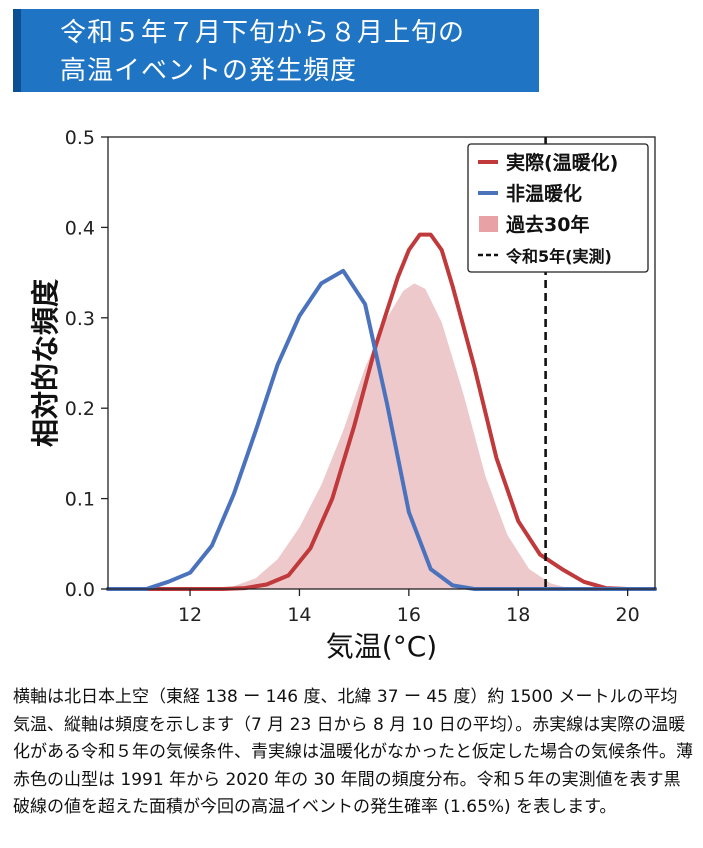 Image resolution: width=703 pixels, height=848 pixels. I want to click on y-axis-label: 相対的な頻度, so click(45, 363).